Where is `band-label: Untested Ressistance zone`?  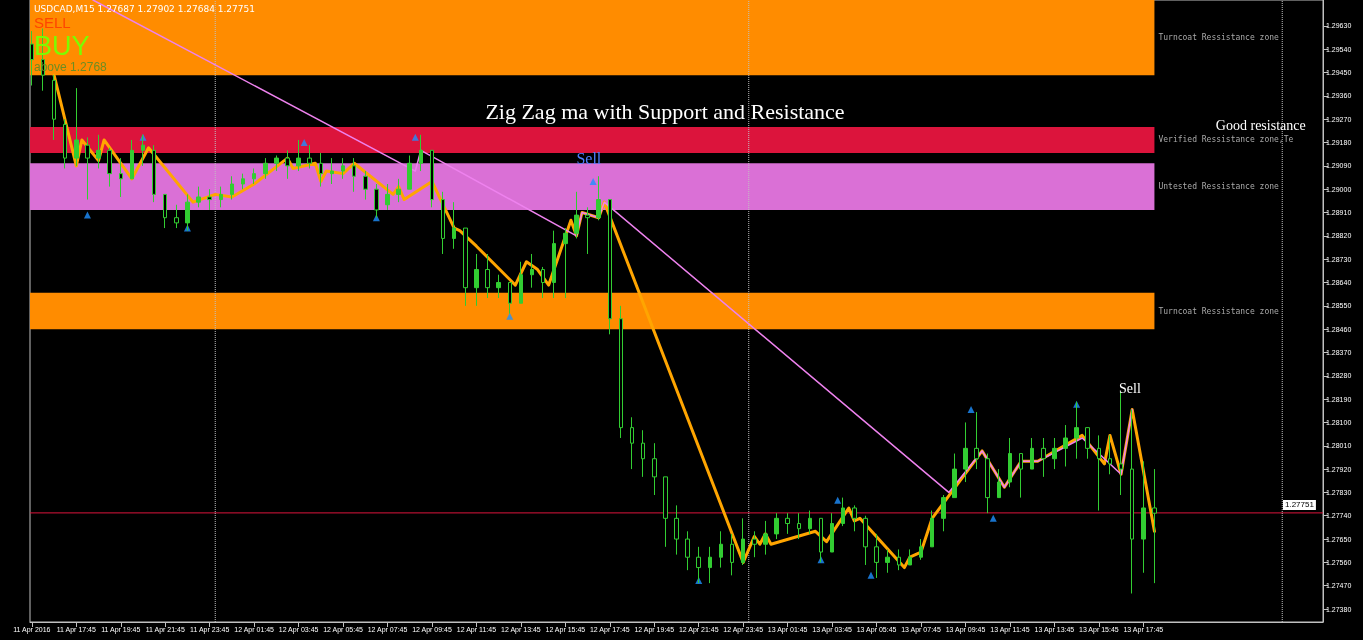 band-label: Untested Ressistance zone is located at coordinates (1219, 187).